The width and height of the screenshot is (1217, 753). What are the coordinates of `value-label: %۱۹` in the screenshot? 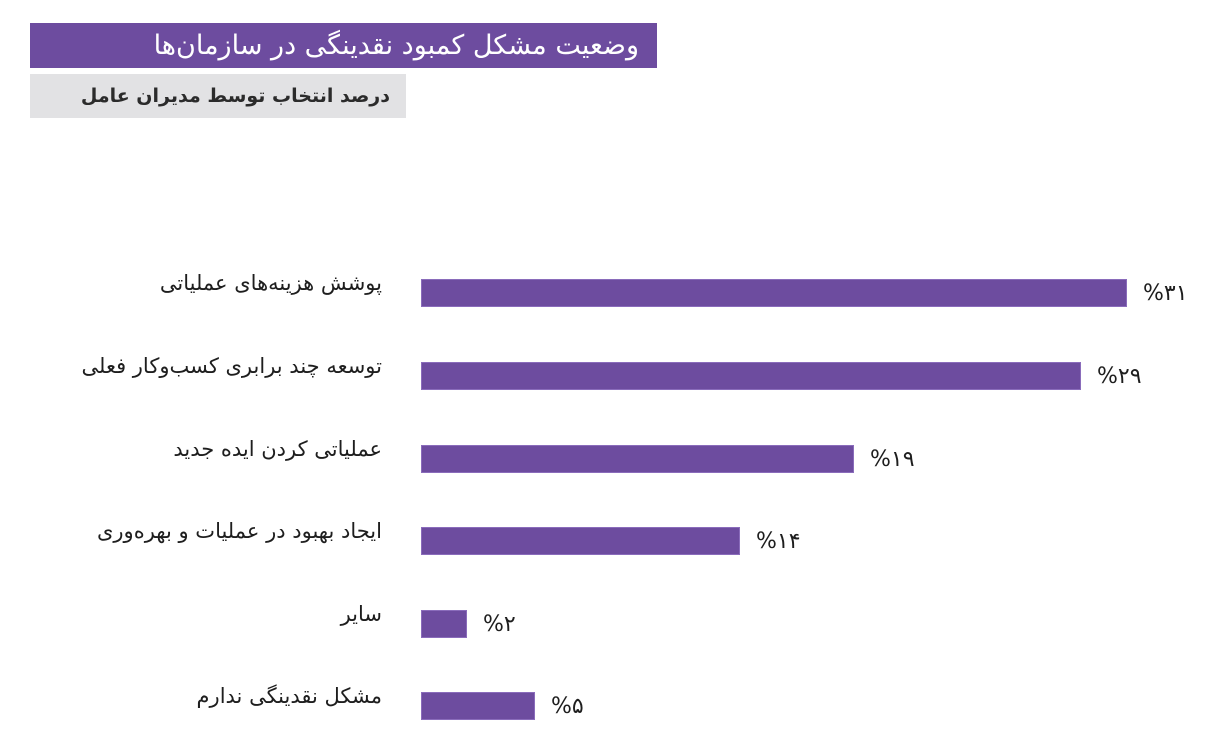 It's located at (892, 459).